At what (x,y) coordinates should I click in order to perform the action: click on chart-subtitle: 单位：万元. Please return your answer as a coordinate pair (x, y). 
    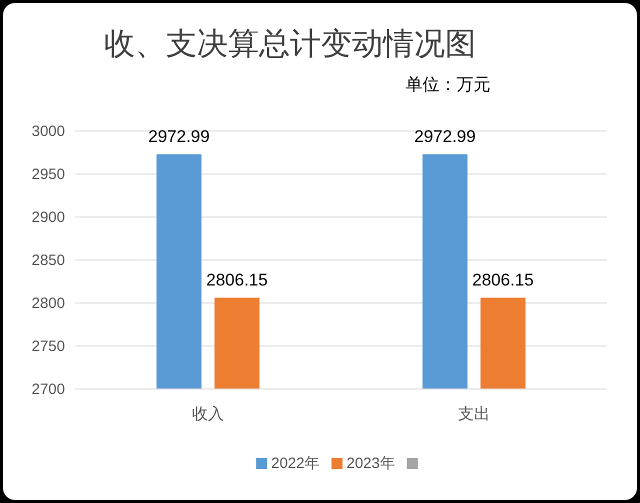
    Looking at the image, I should click on (448, 84).